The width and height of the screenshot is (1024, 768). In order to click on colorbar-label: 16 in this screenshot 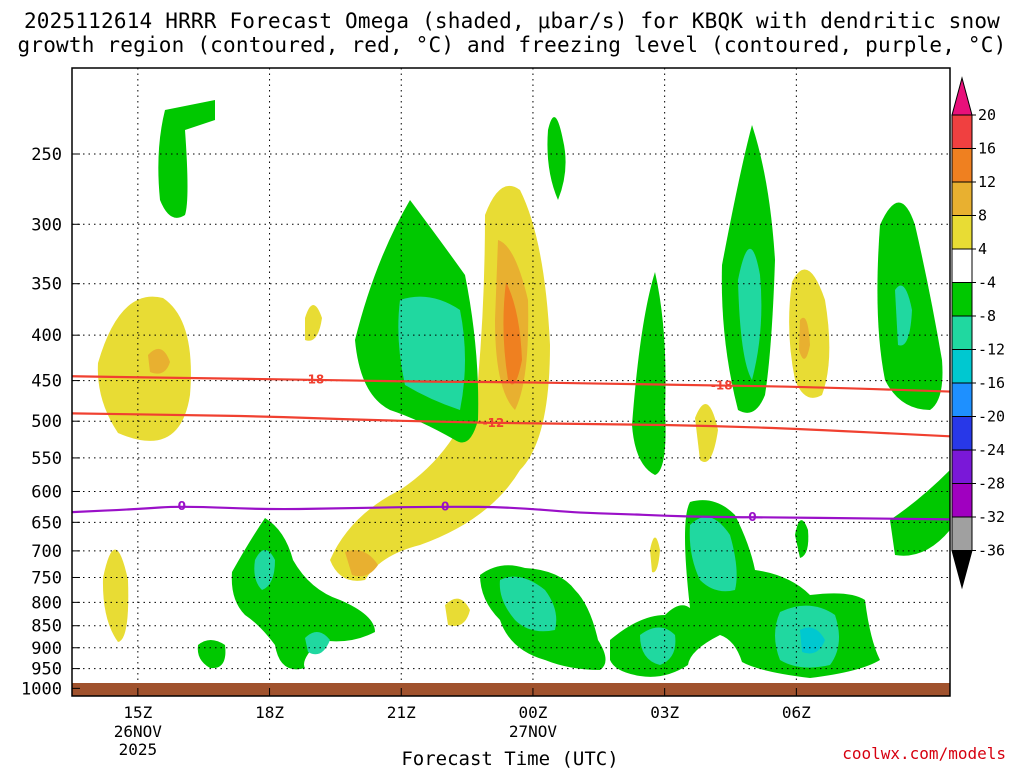, I will do `click(987, 149)`.